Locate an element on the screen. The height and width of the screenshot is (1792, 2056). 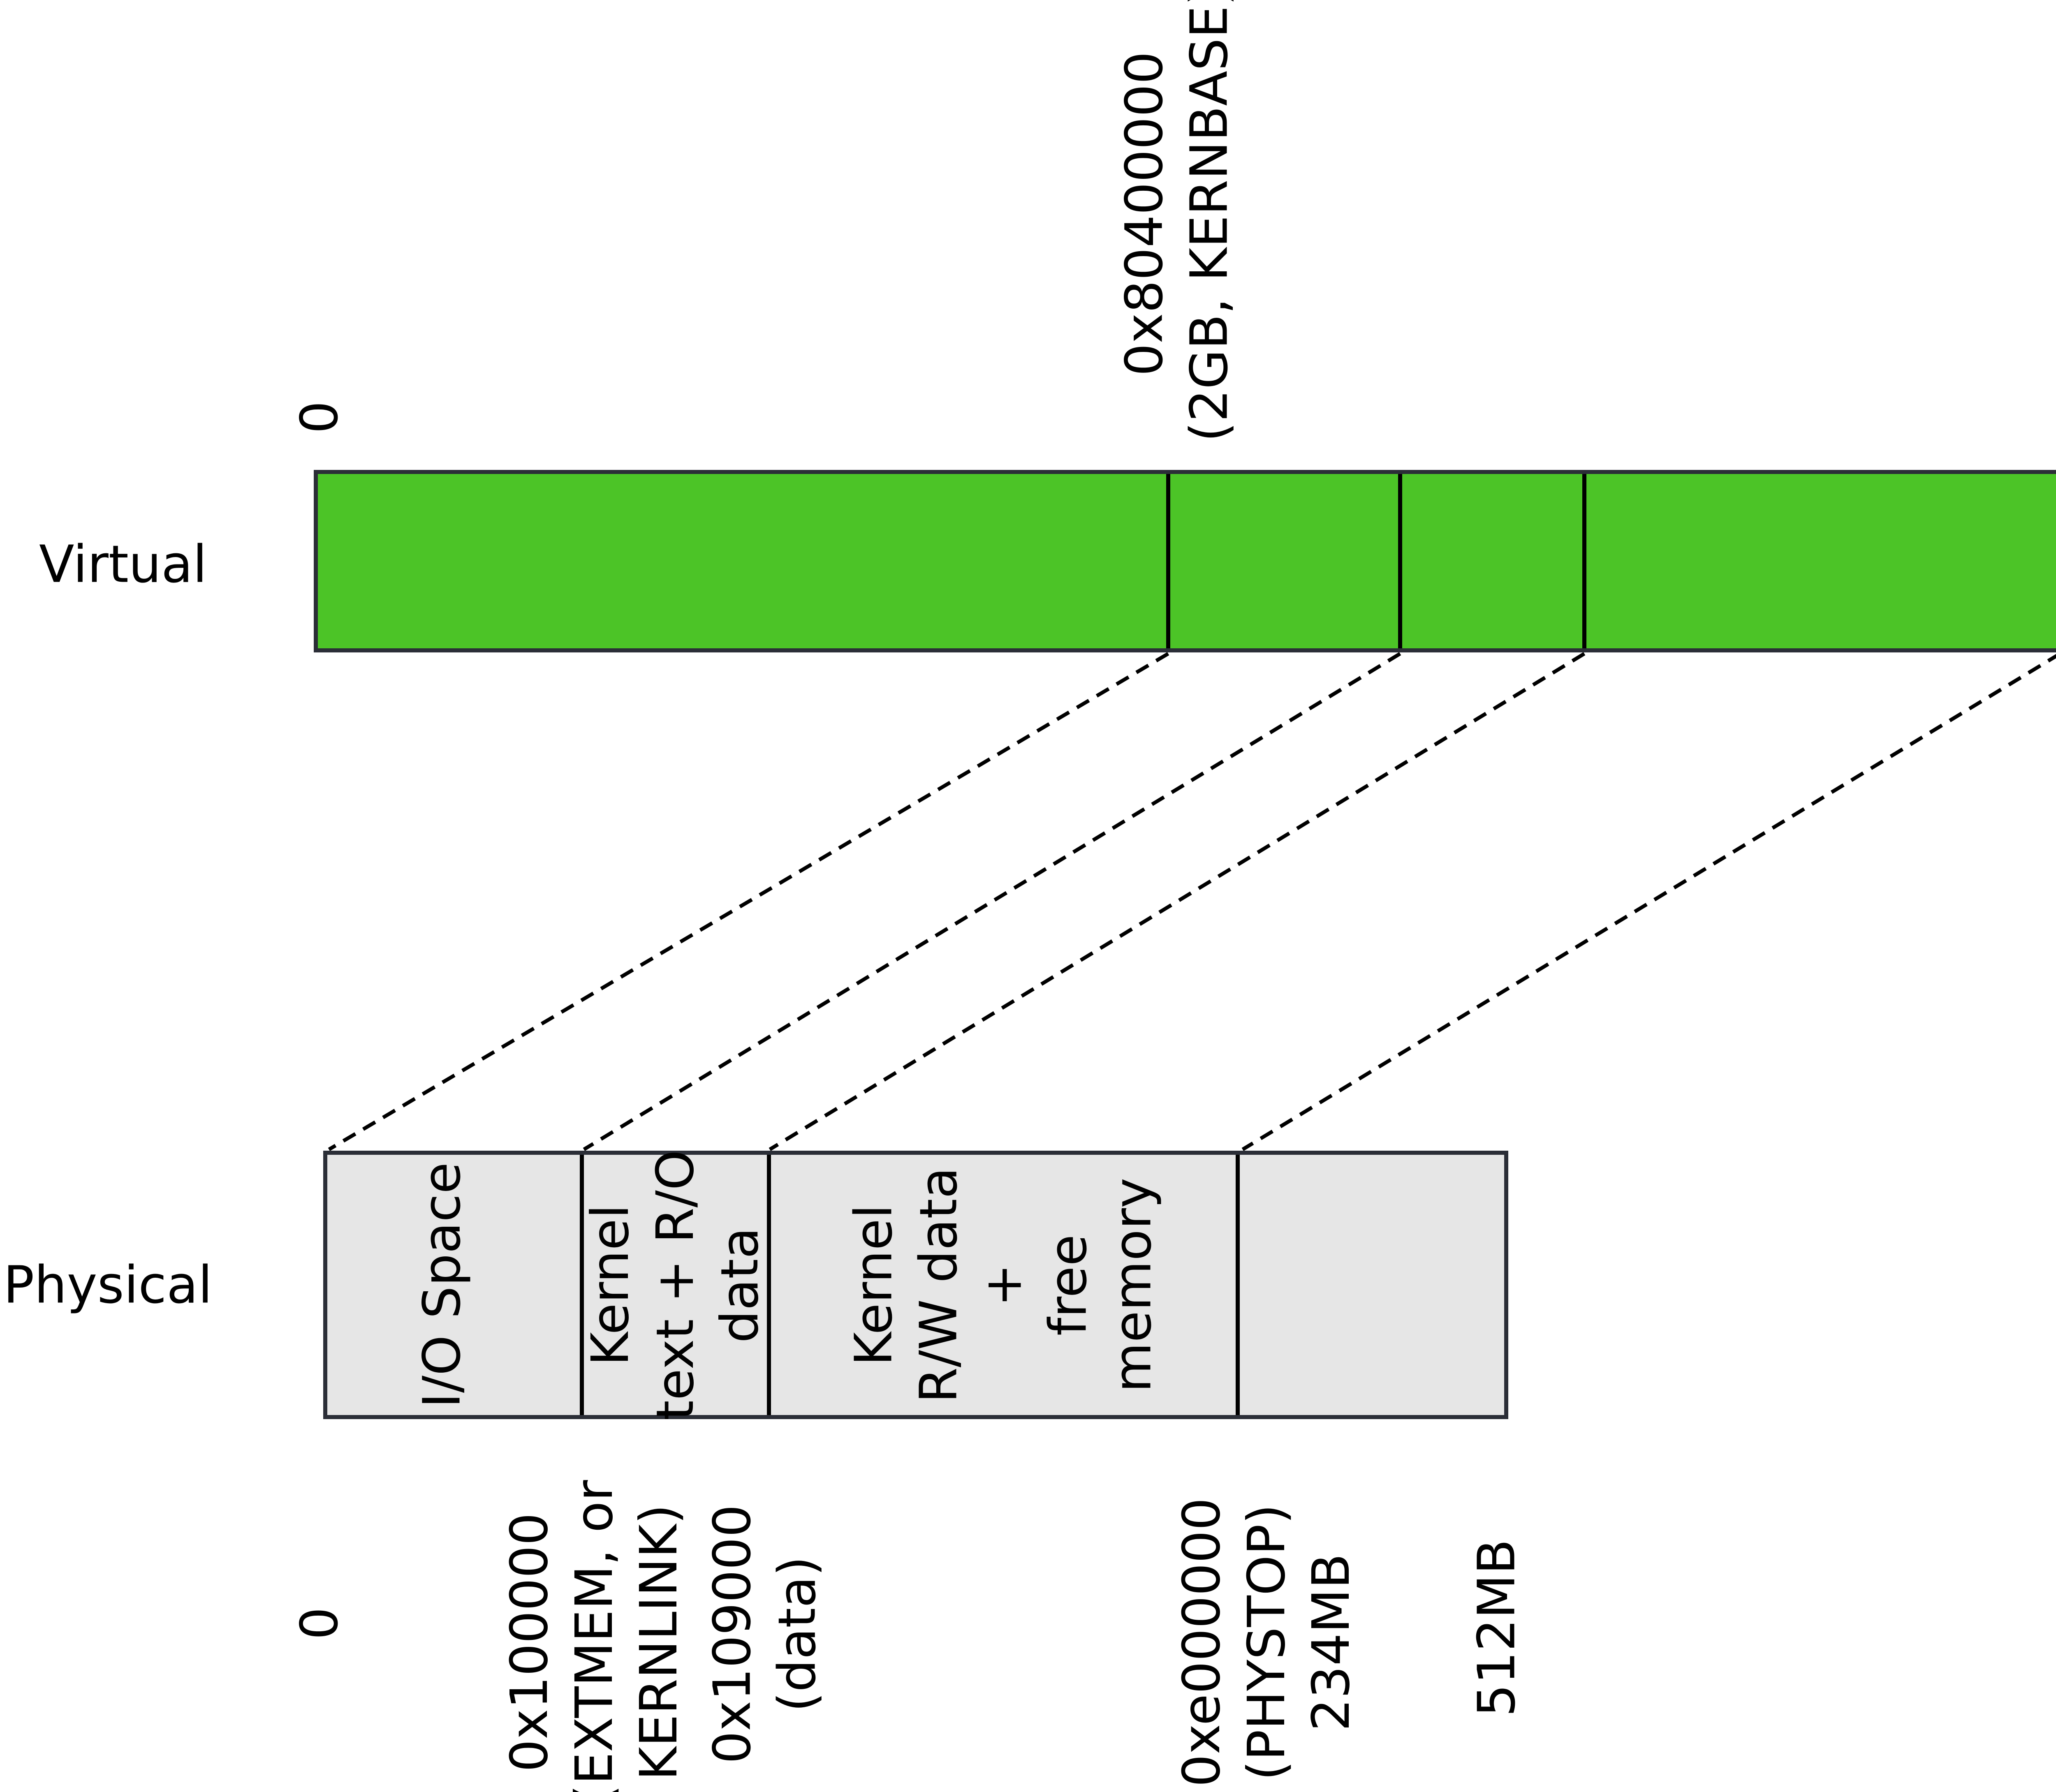
physical-segment-kernel-rw: Kernel R/W data + free memory is located at coordinates (1003, 1285).